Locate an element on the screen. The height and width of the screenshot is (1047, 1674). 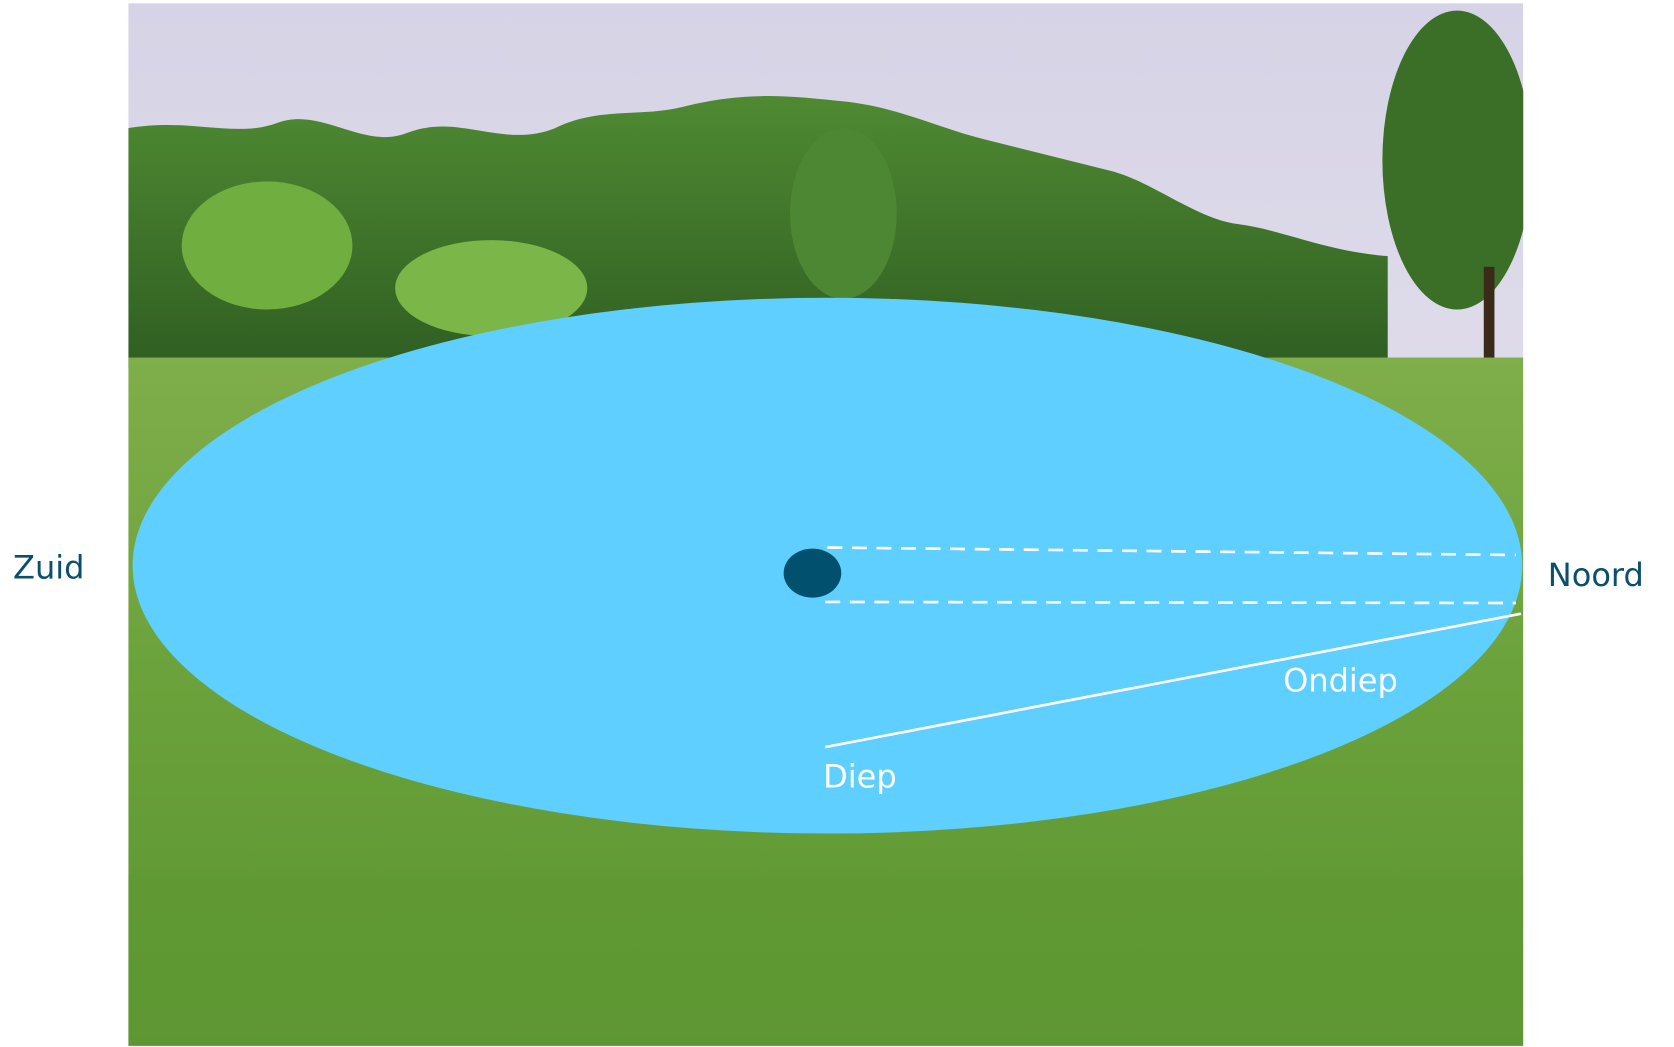
label-north: Noord is located at coordinates (1596, 575).